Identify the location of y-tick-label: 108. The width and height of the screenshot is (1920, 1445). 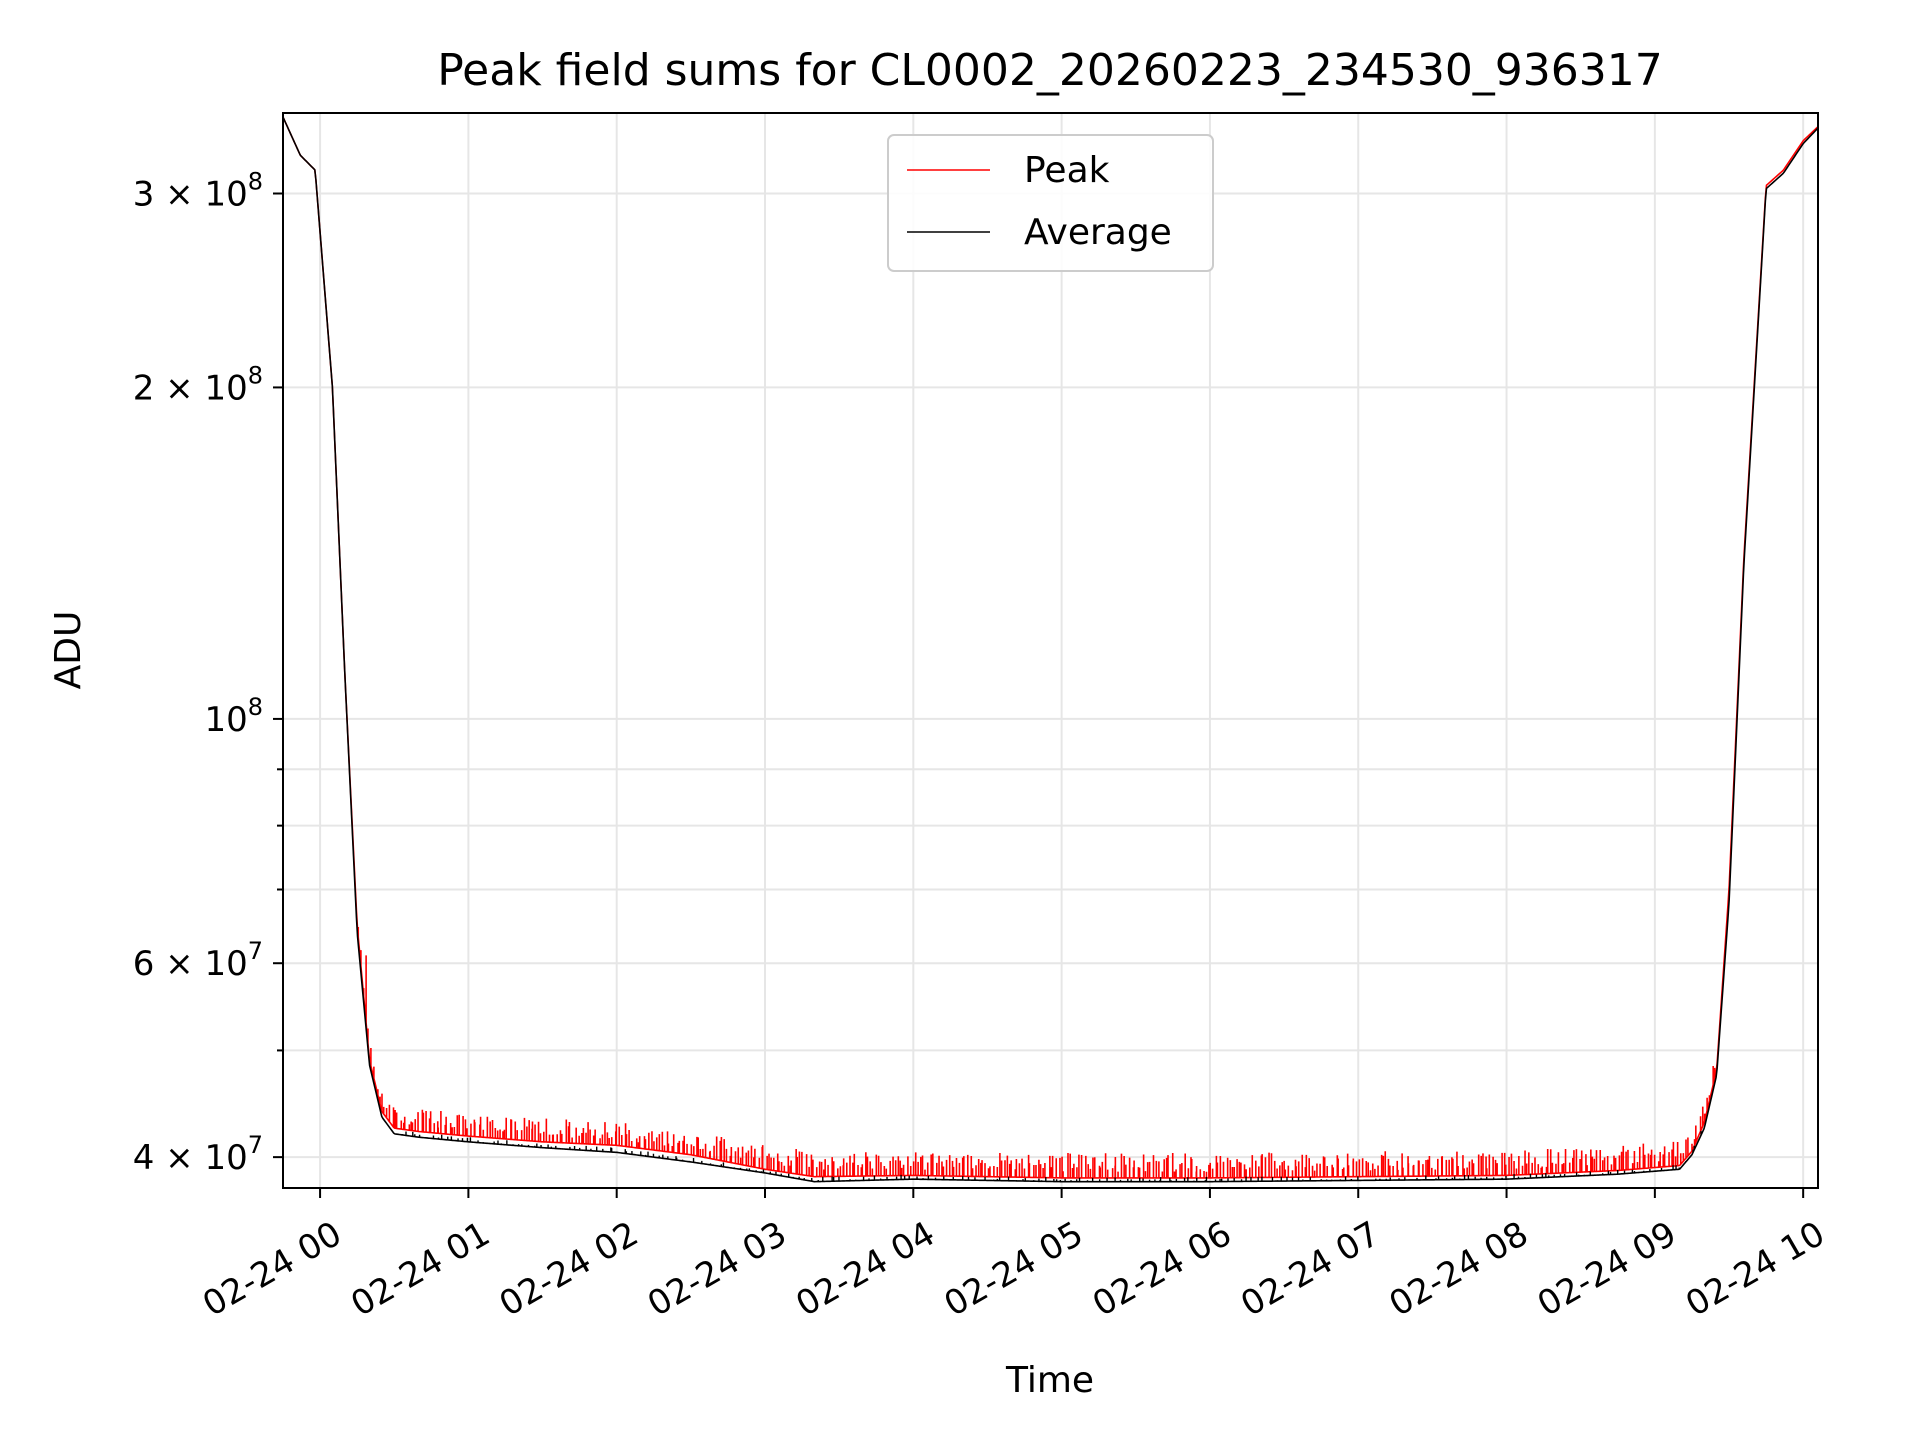
(233, 716).